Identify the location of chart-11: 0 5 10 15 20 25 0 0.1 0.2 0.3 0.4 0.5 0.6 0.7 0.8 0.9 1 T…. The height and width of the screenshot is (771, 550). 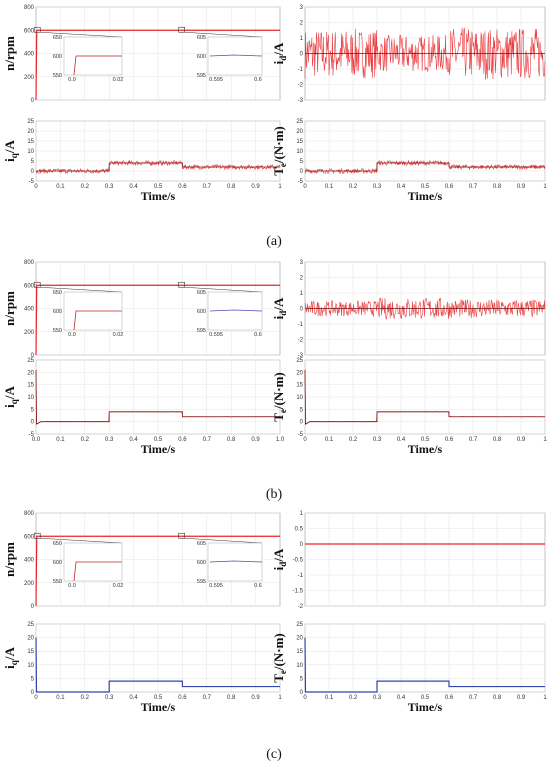
(409, 668).